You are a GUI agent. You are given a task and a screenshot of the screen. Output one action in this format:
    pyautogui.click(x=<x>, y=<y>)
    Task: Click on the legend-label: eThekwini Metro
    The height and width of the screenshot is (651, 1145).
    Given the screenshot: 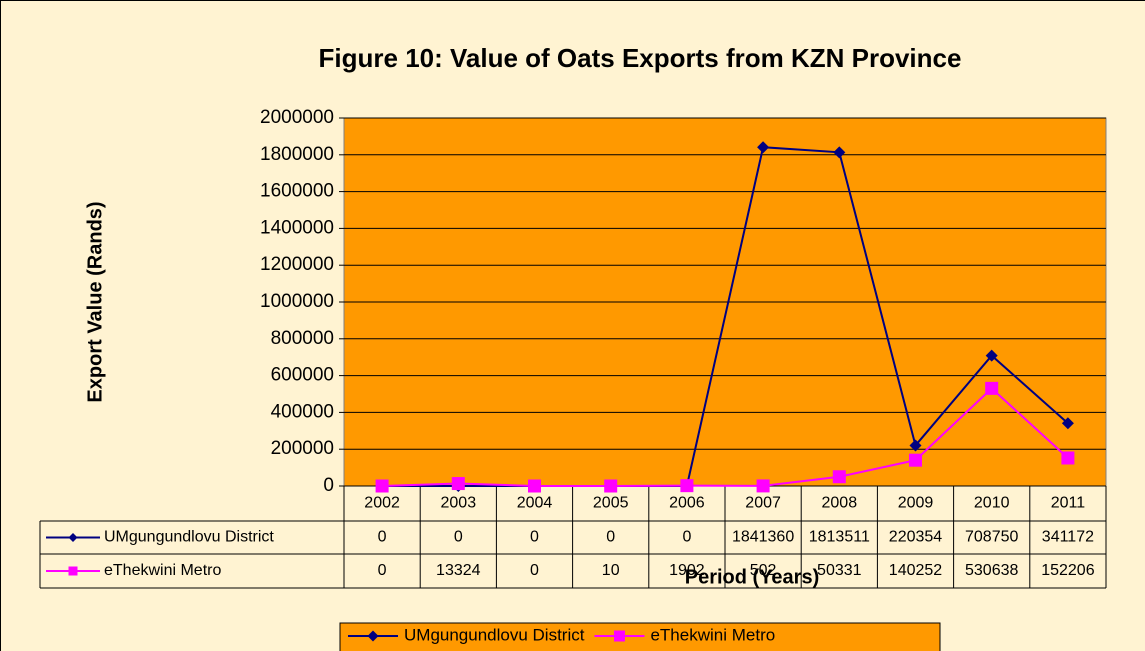 What is the action you would take?
    pyautogui.click(x=712, y=634)
    